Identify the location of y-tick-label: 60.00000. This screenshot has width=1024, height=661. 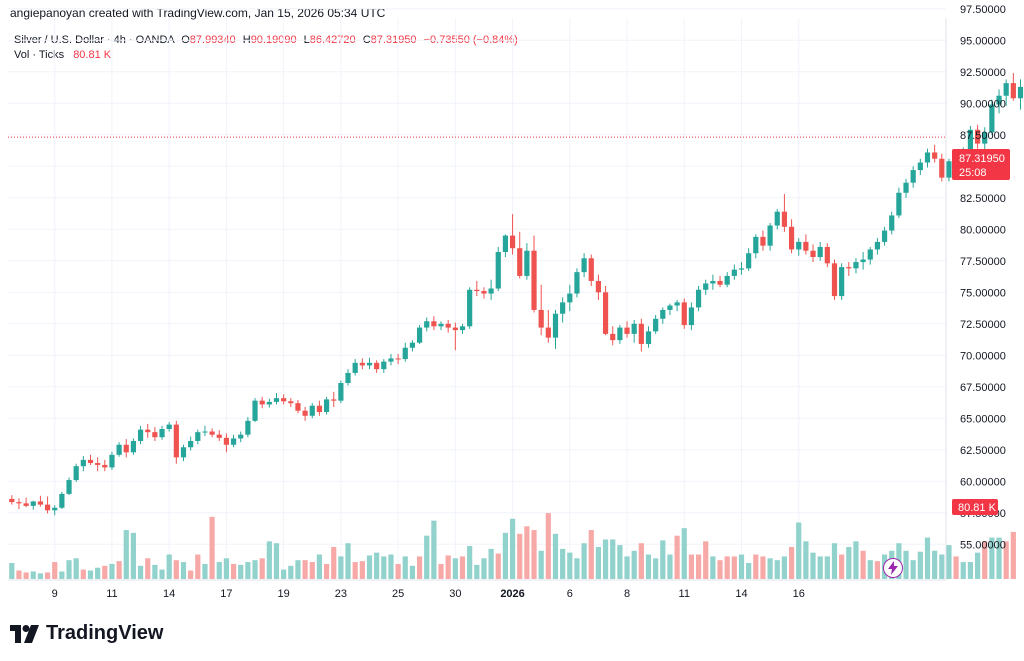
(983, 482).